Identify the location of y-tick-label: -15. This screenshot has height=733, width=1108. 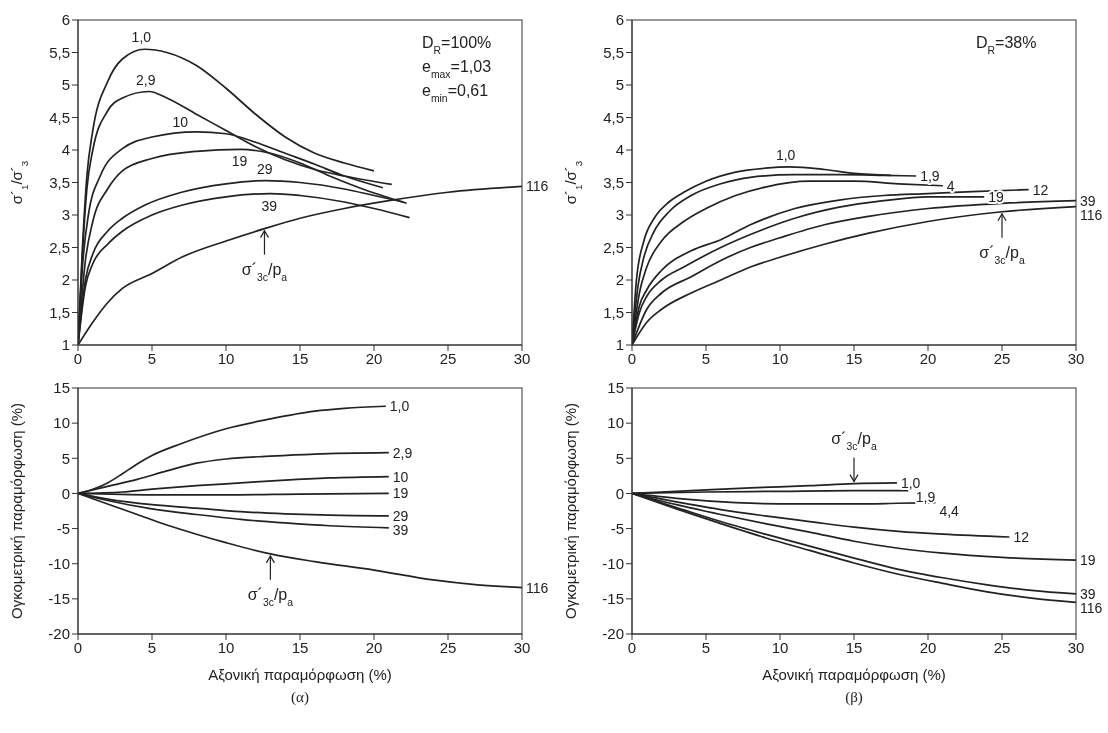
(59, 599).